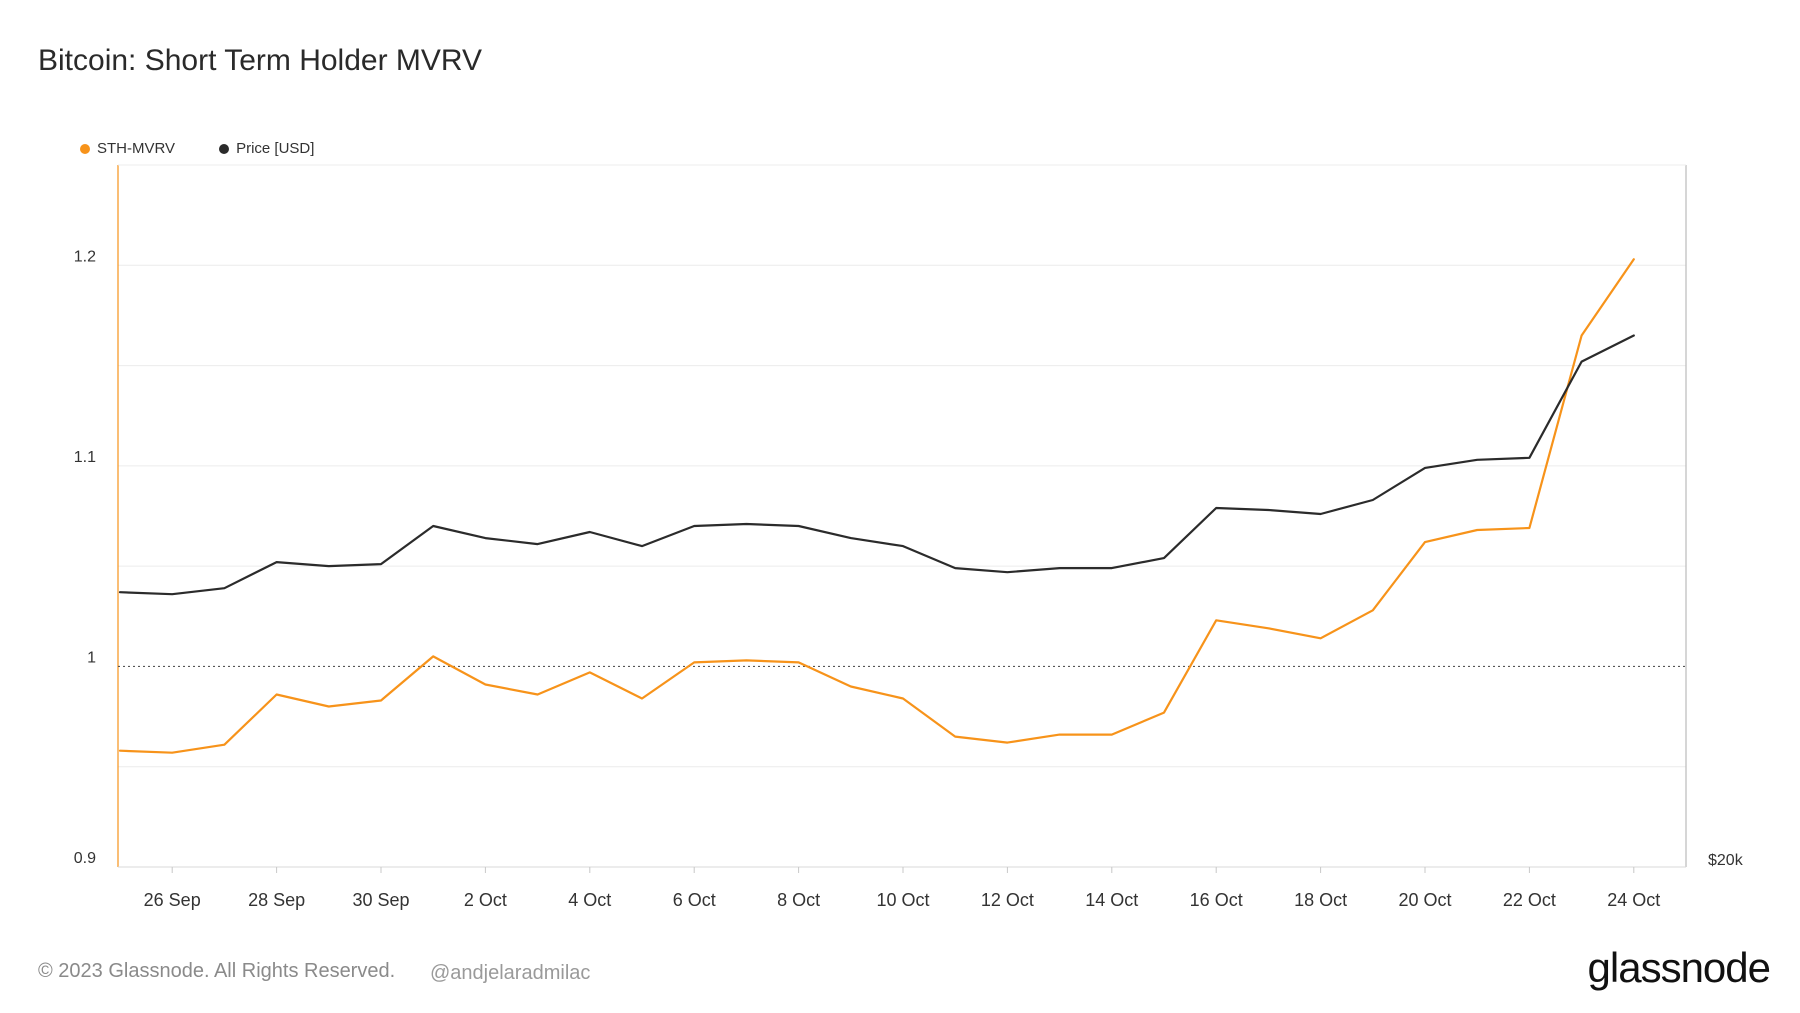  What do you see at coordinates (172, 900) in the screenshot?
I see `x-tick-label: 26 Sep` at bounding box center [172, 900].